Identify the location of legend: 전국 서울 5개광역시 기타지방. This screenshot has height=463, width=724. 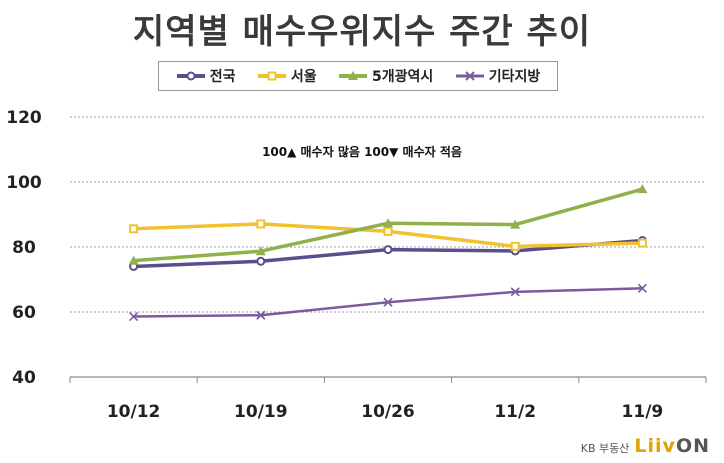
(358, 76).